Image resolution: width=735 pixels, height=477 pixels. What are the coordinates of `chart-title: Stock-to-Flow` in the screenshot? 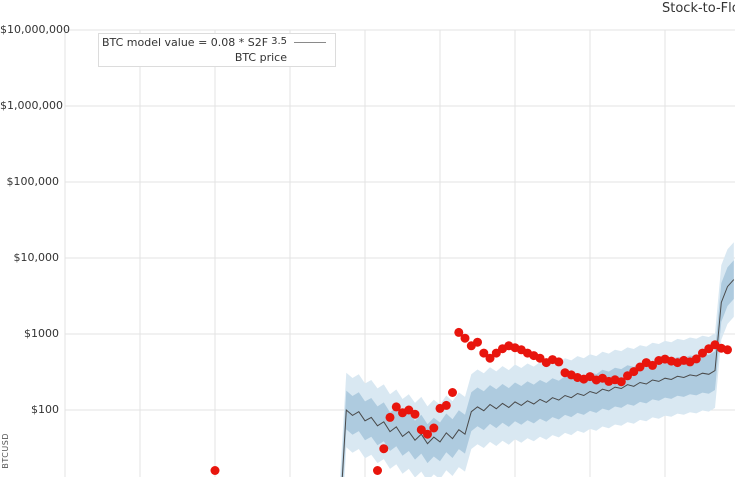 It's located at (698, 8).